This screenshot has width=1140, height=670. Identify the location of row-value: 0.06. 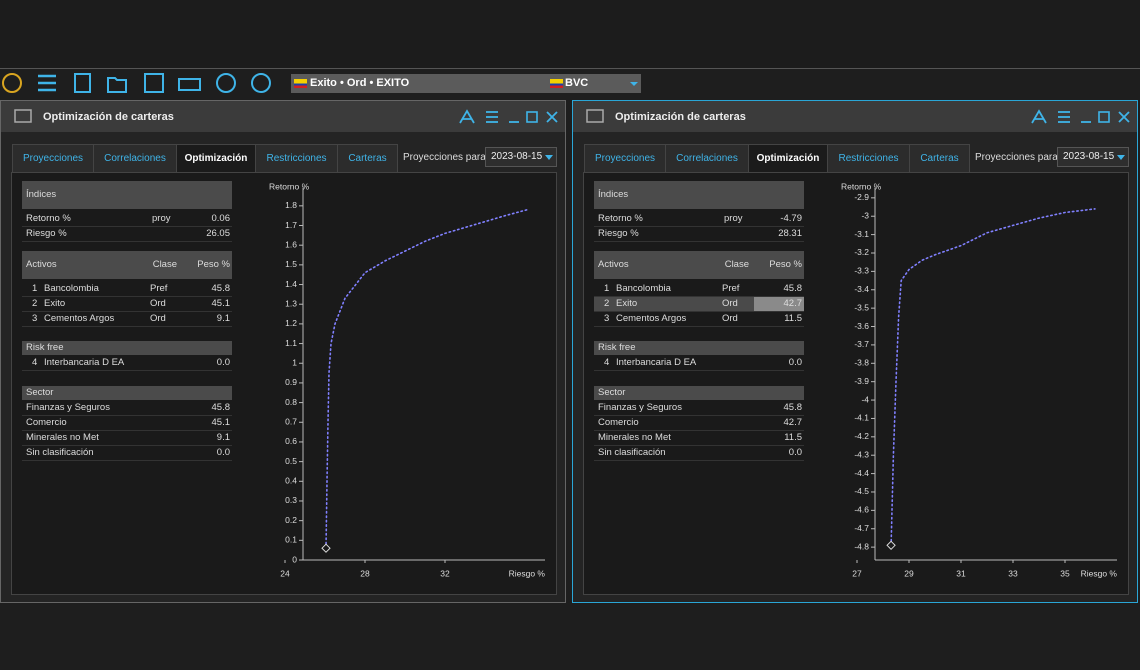
(221, 218).